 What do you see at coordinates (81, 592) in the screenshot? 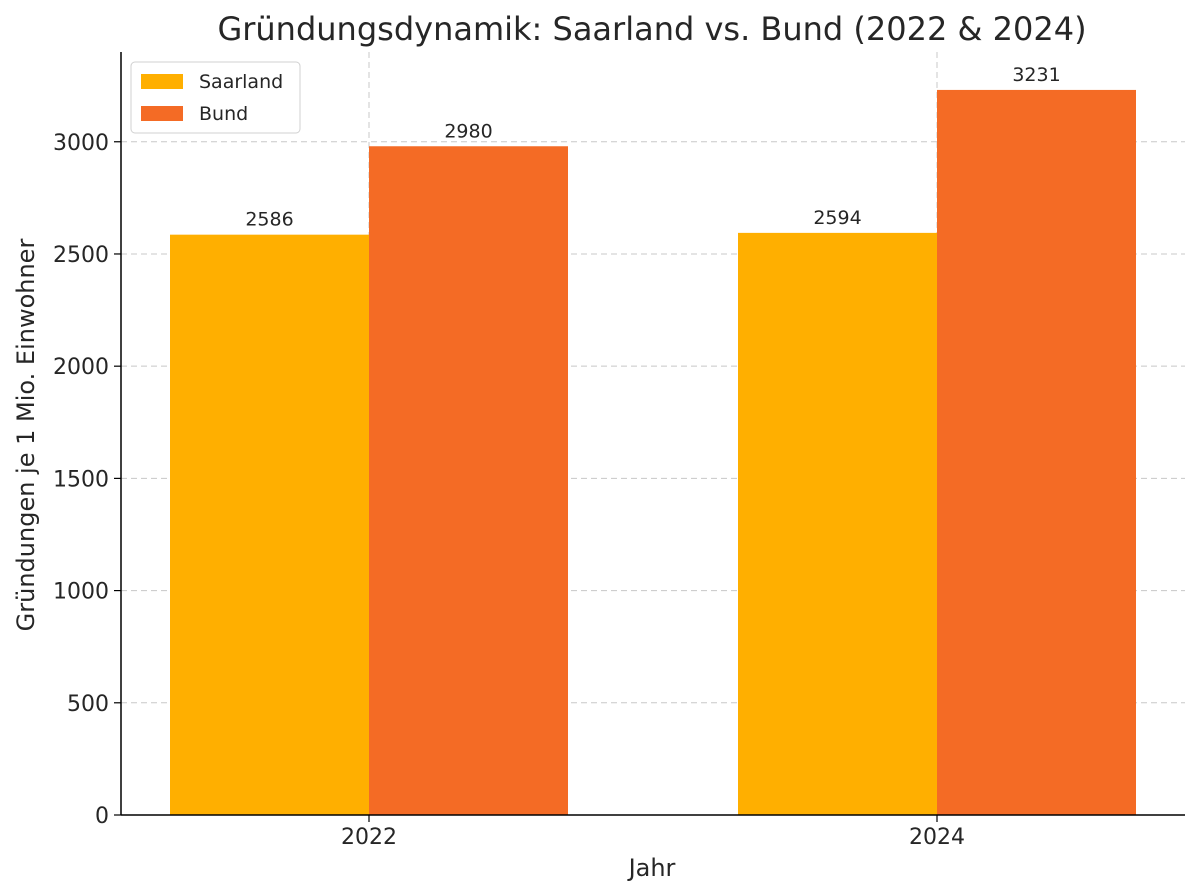
I see `y-tick-label: 1000` at bounding box center [81, 592].